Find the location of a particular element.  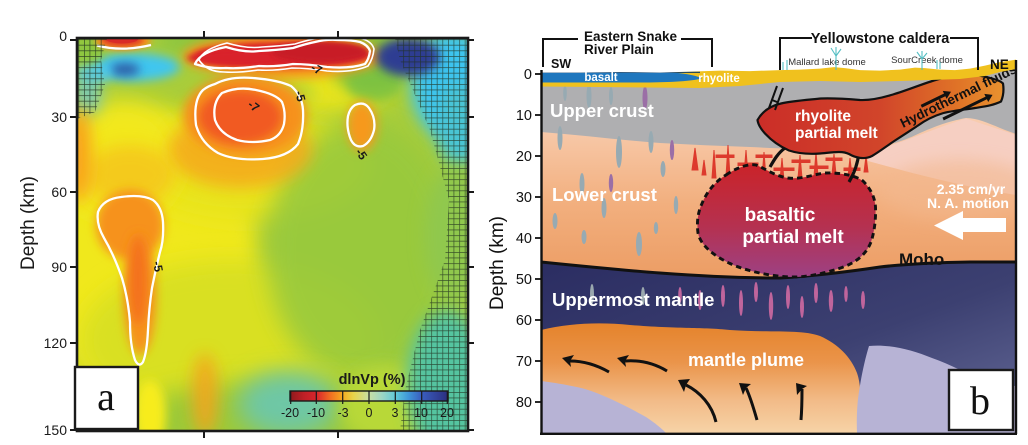

svg-text: -10 is located at coordinates (316, 413).